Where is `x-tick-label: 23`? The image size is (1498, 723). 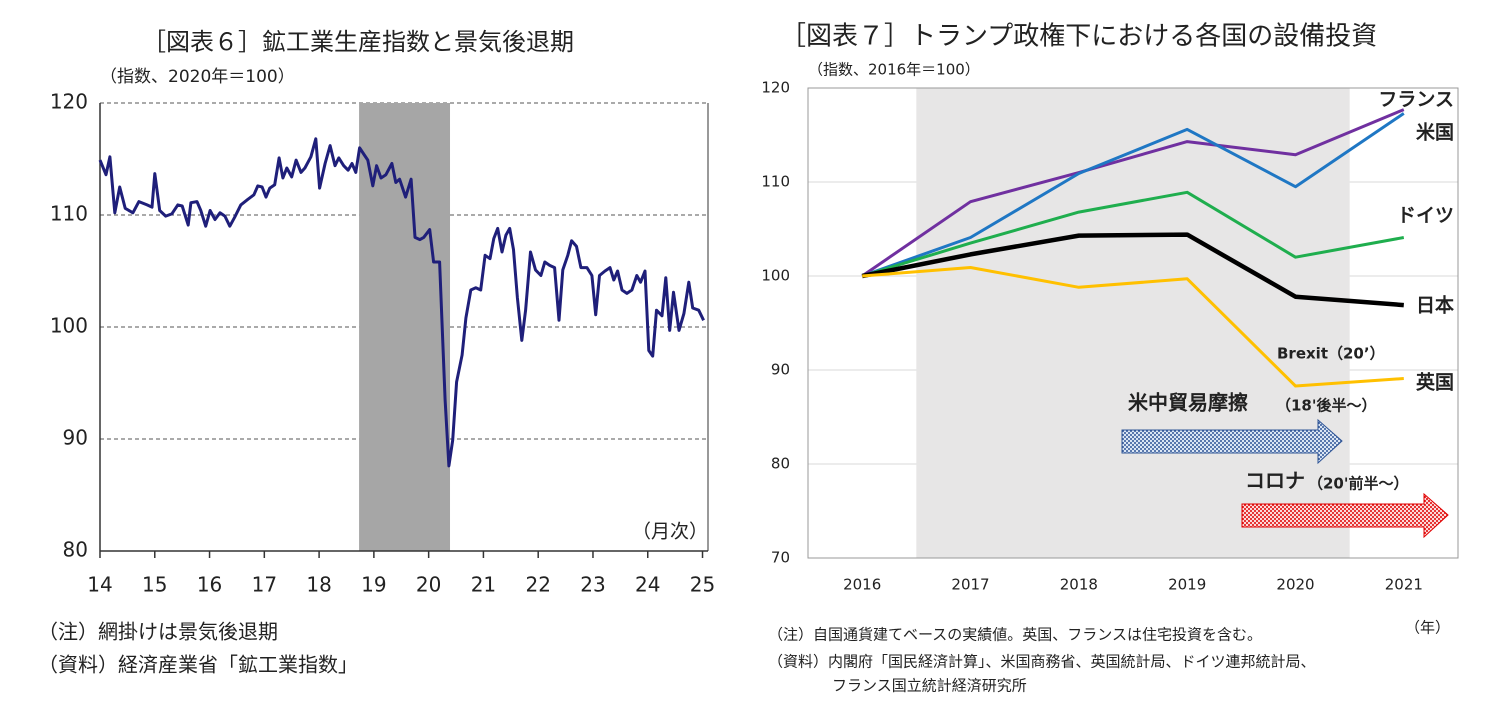
x-tick-label: 23 is located at coordinates (592, 585).